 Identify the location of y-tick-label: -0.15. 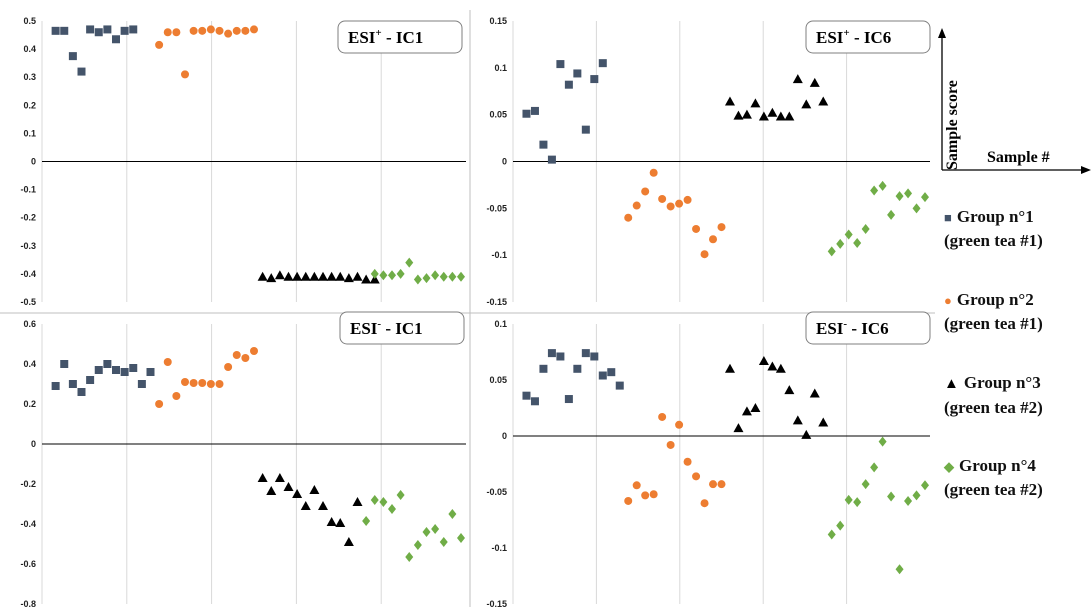
(496, 302).